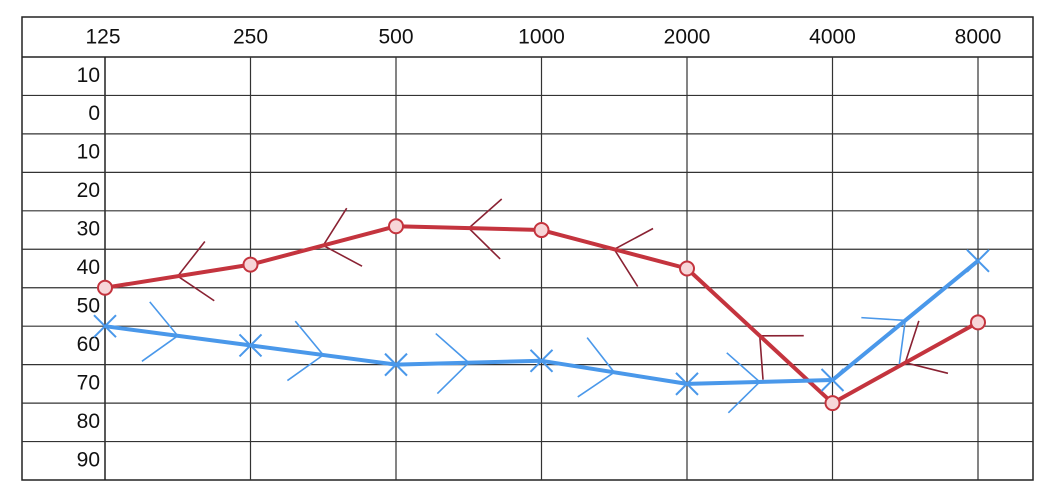 The height and width of the screenshot is (497, 1058). Describe the element at coordinates (88, 459) in the screenshot. I see `y-tick-label: 90` at that location.